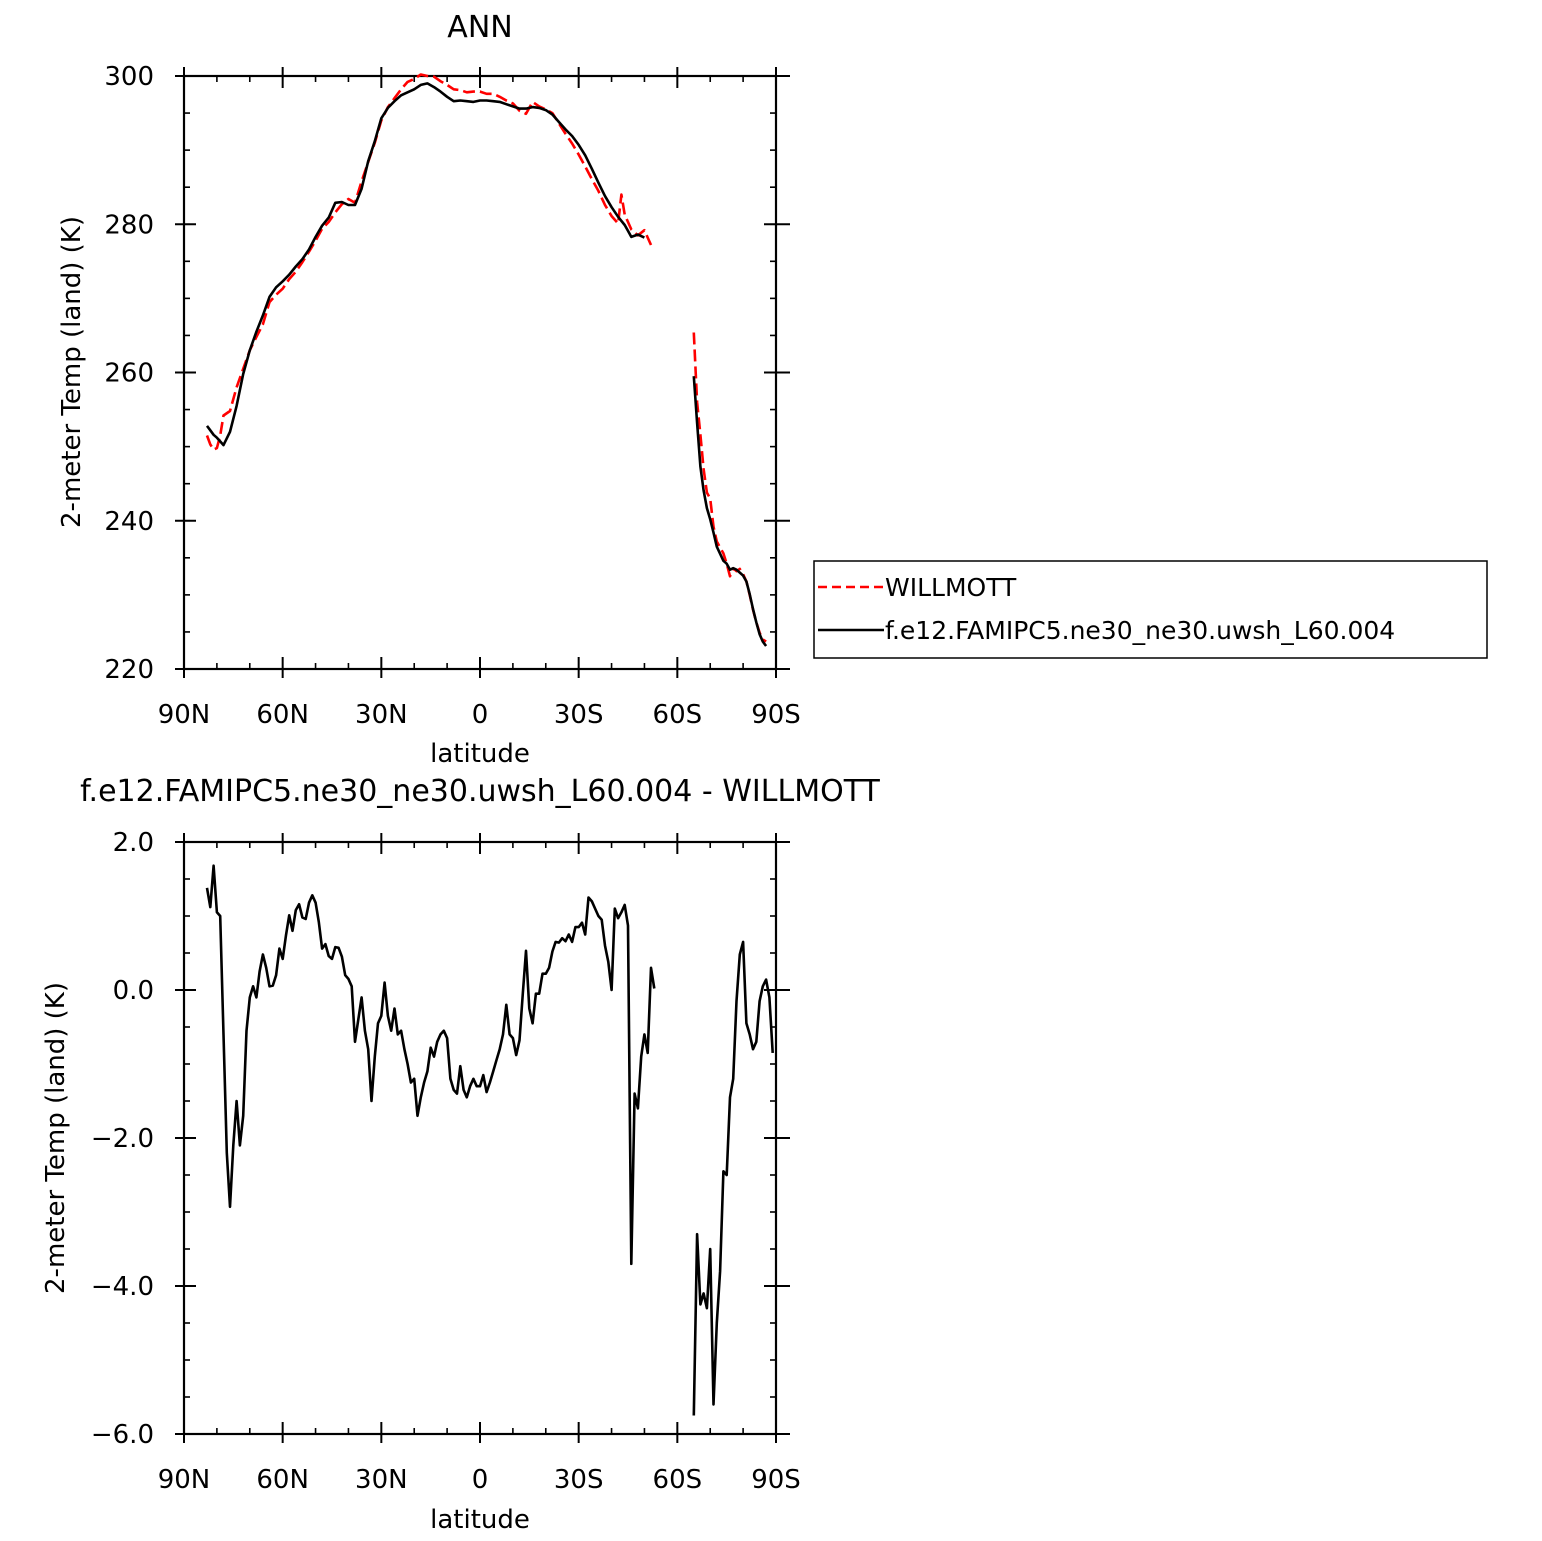  I want to click on bottom-x-tick-label: 30N, so click(381, 1480).